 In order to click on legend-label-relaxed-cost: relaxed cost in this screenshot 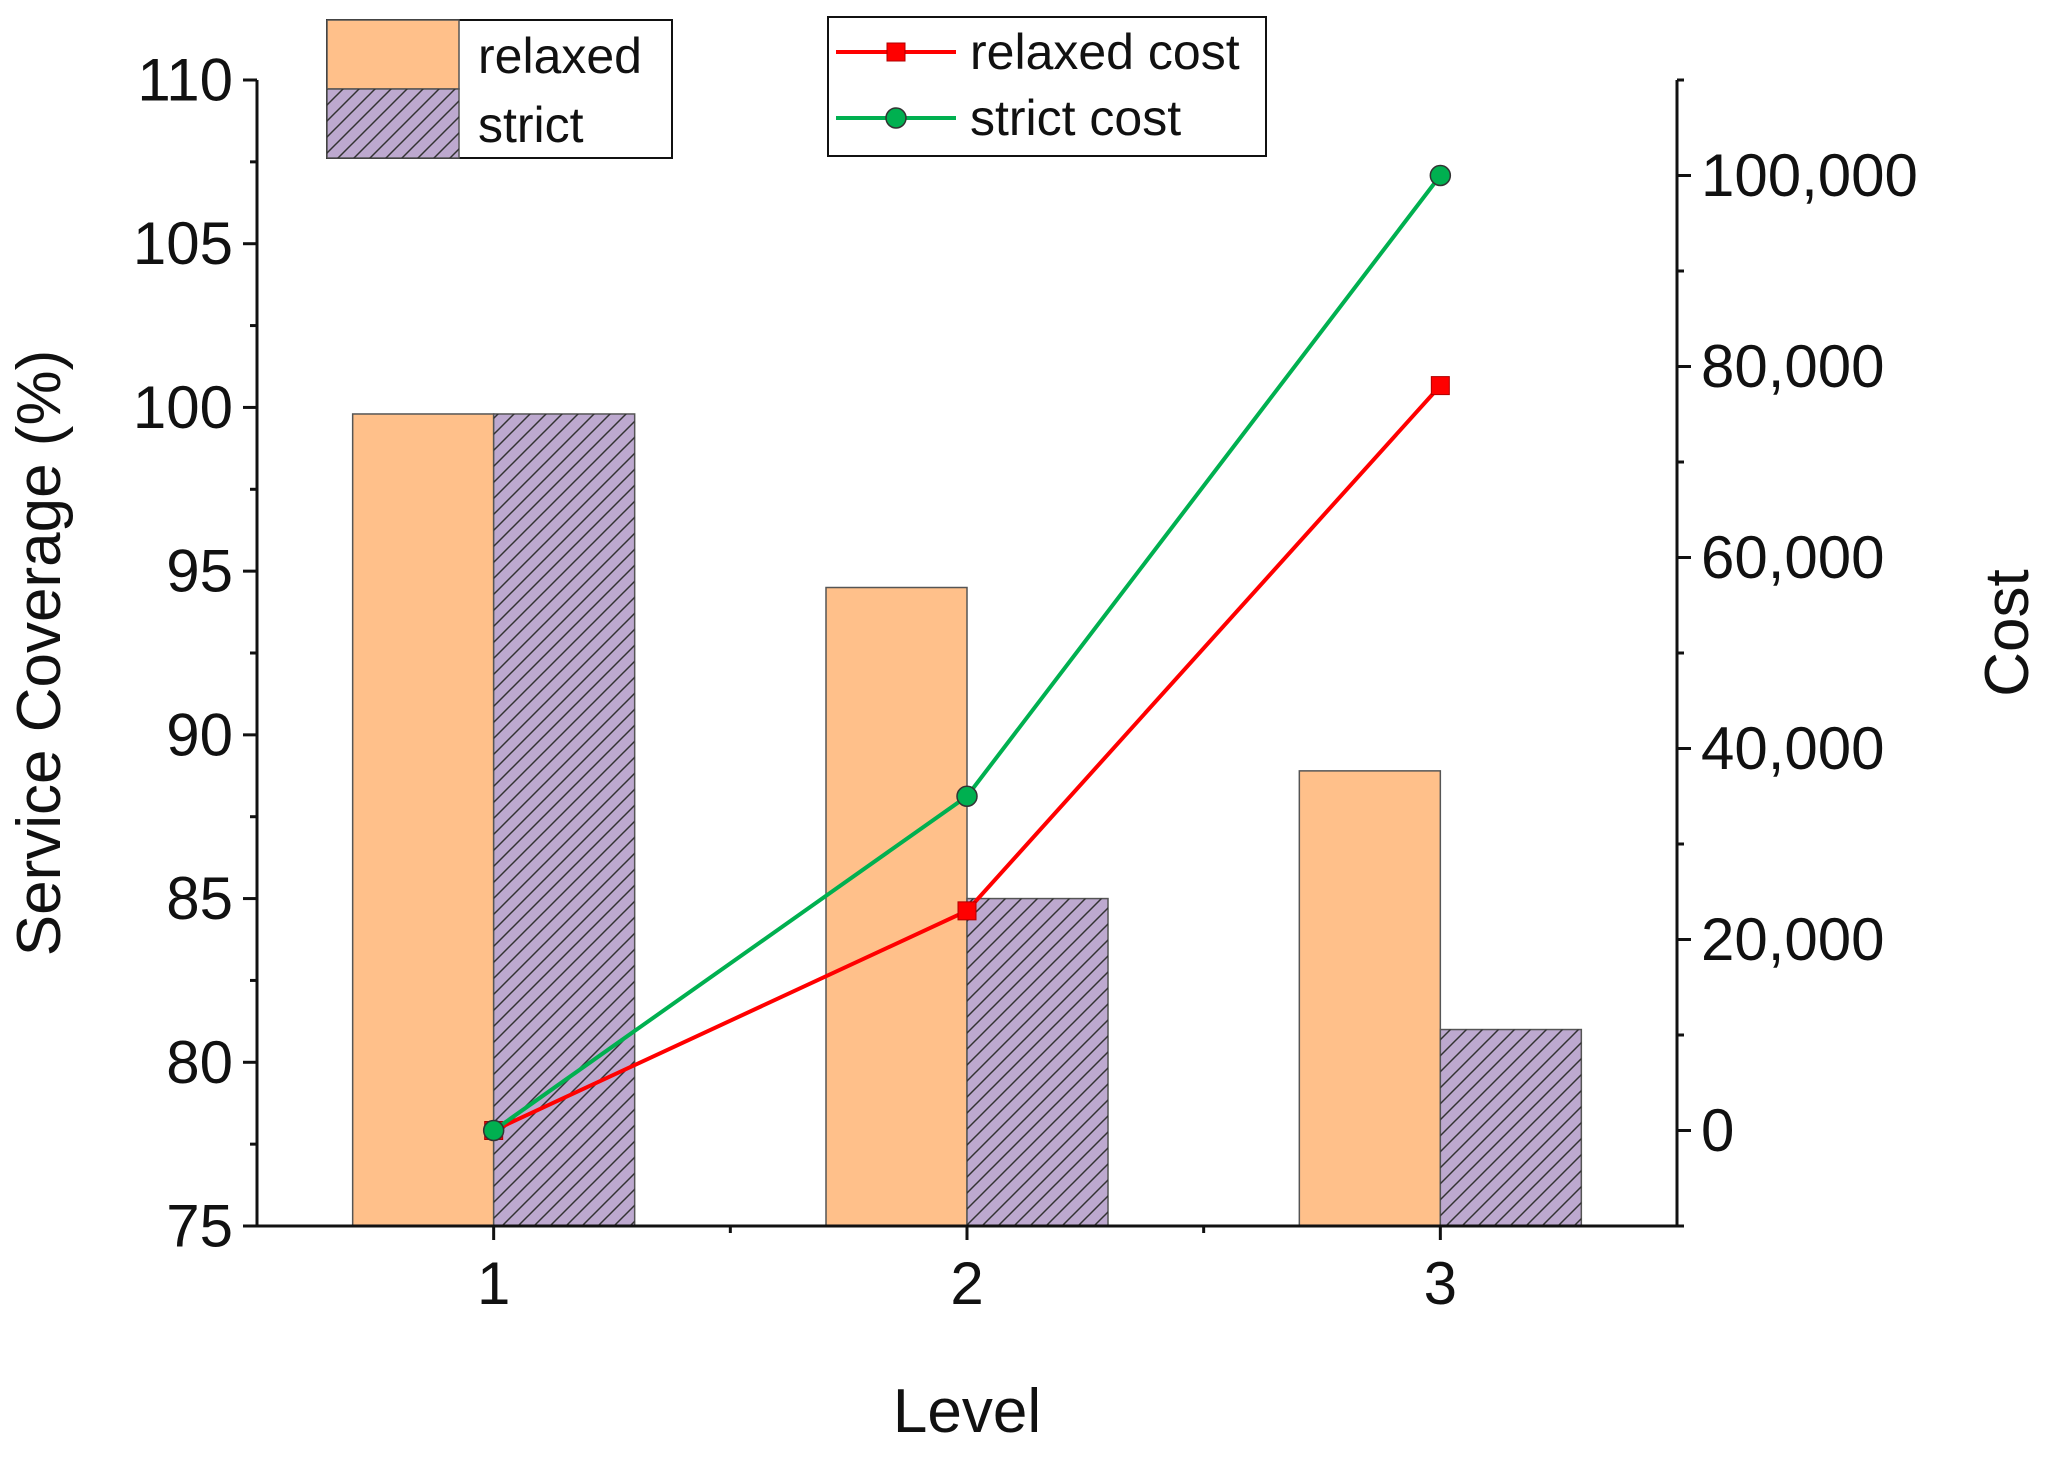, I will do `click(1105, 52)`.